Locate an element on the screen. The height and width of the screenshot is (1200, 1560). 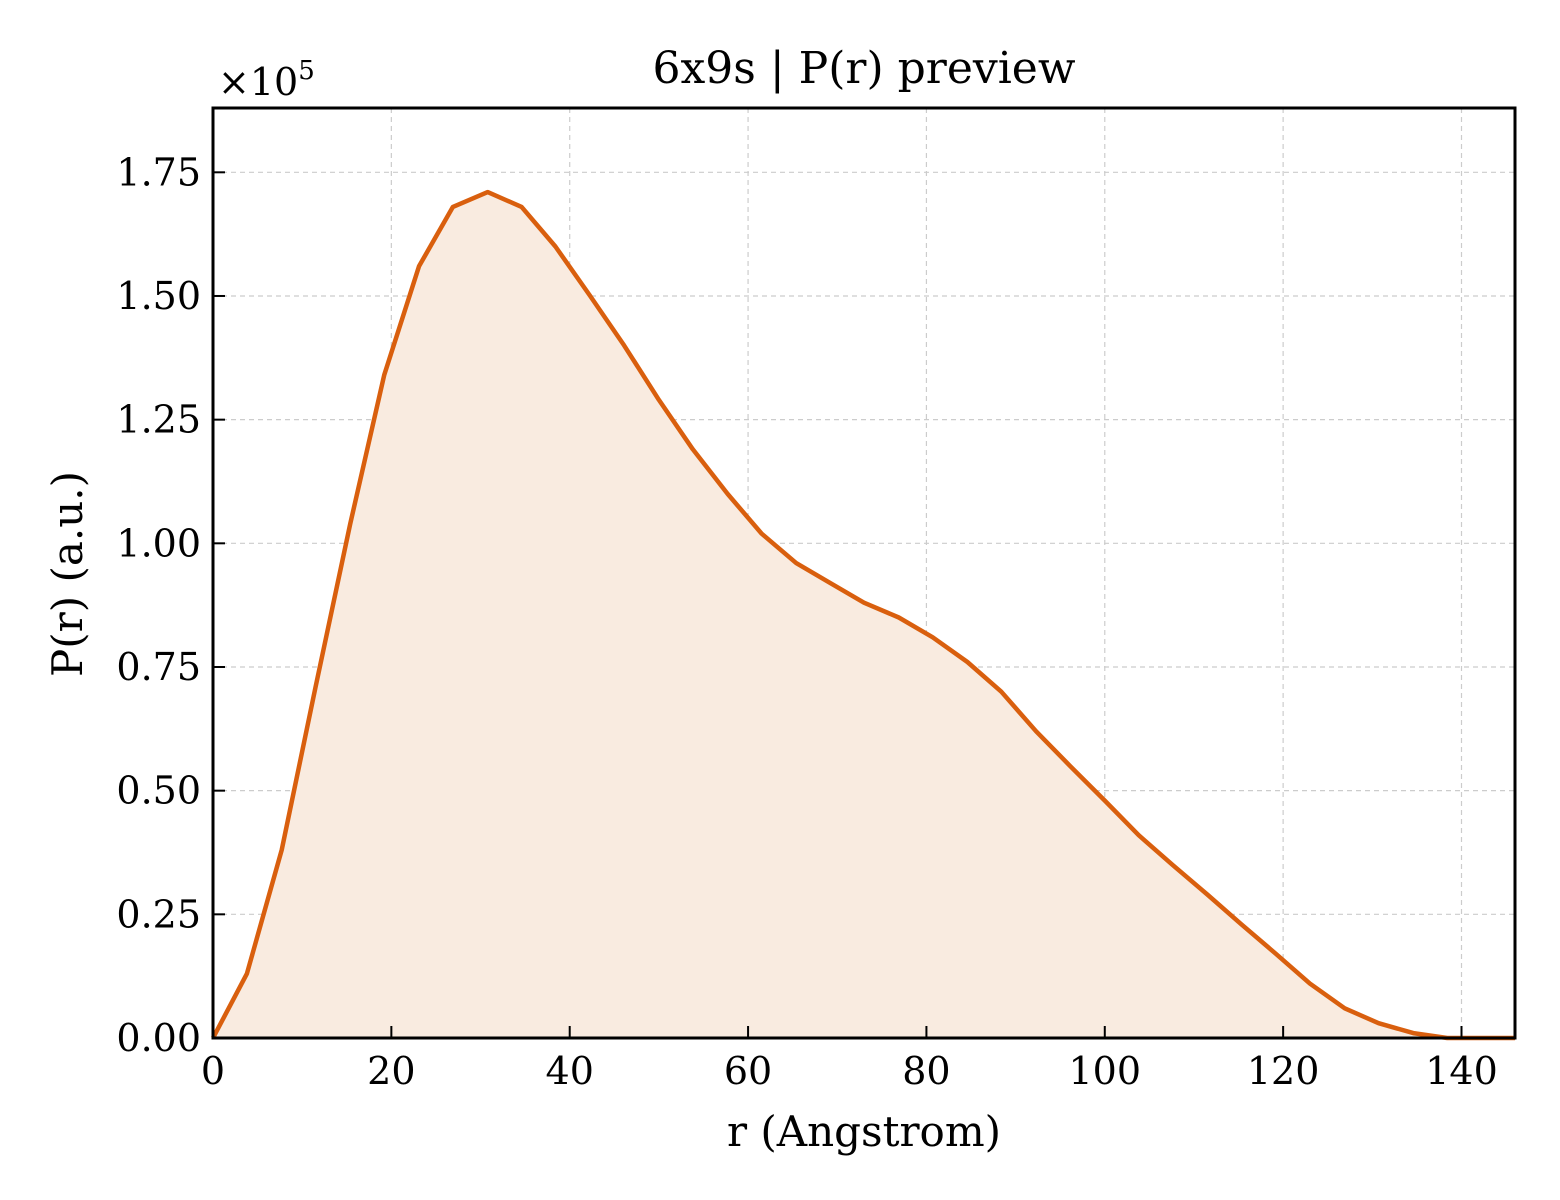
y-multiplier: ×10⁵ is located at coordinates (266, 80).